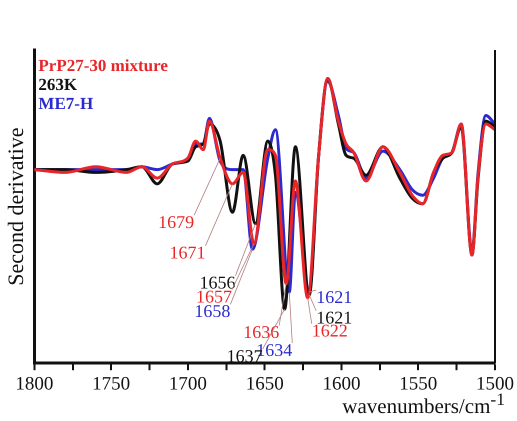 The height and width of the screenshot is (421, 517). What do you see at coordinates (15, 206) in the screenshot?
I see `y-axis-title: Second derivative` at bounding box center [15, 206].